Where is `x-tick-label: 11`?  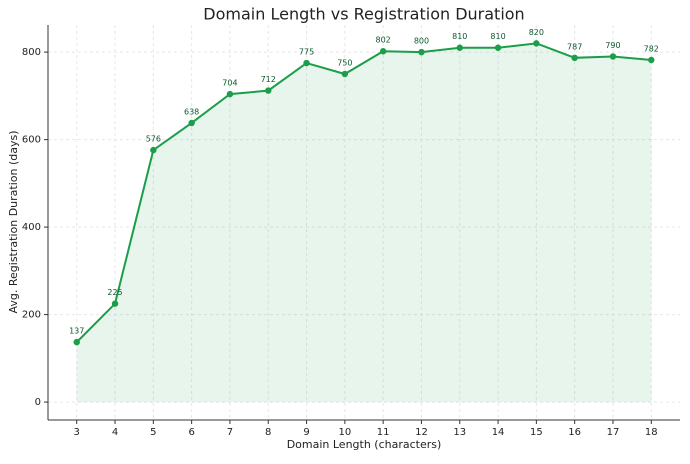 x-tick-label: 11 is located at coordinates (383, 432).